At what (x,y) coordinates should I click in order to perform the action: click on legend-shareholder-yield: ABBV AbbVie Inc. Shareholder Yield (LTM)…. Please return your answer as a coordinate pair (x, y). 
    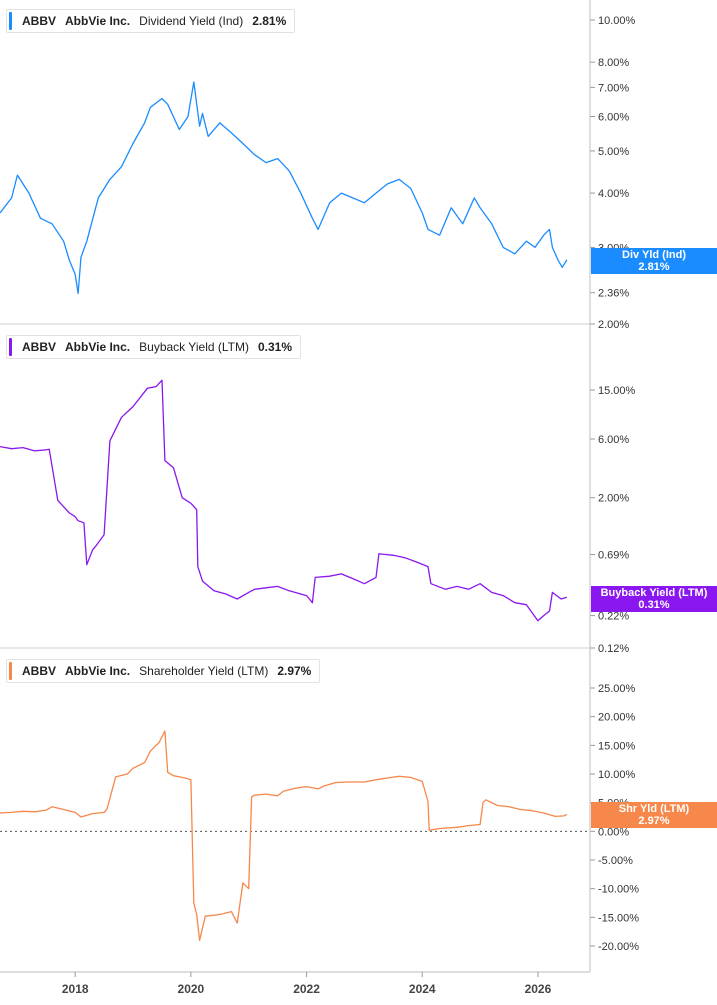
    Looking at the image, I should click on (163, 671).